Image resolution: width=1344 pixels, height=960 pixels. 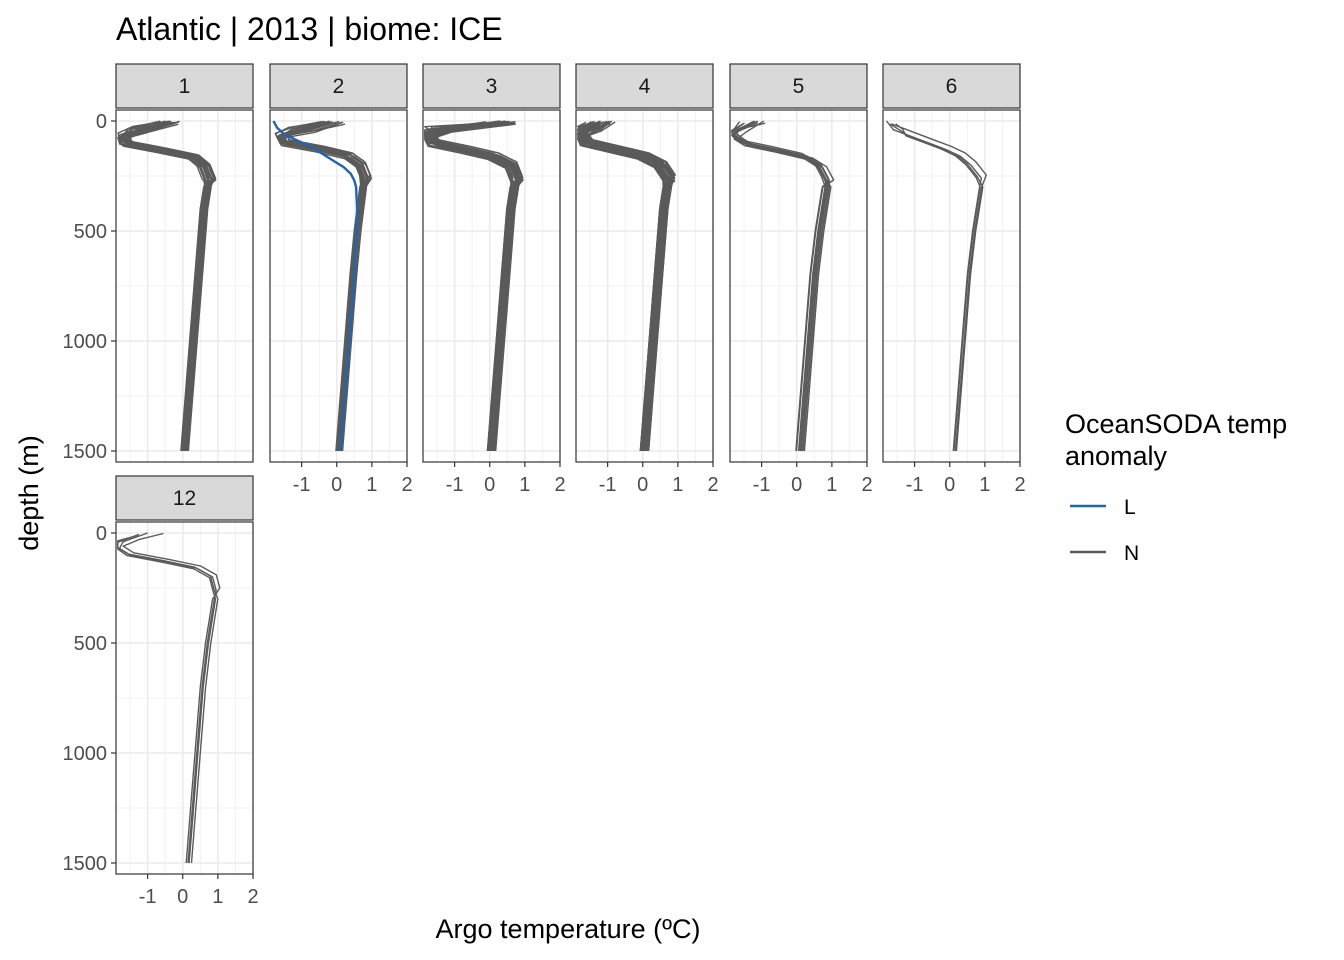 I want to click on x-axis-title: Argo temperature (ºC), so click(x=568, y=929).